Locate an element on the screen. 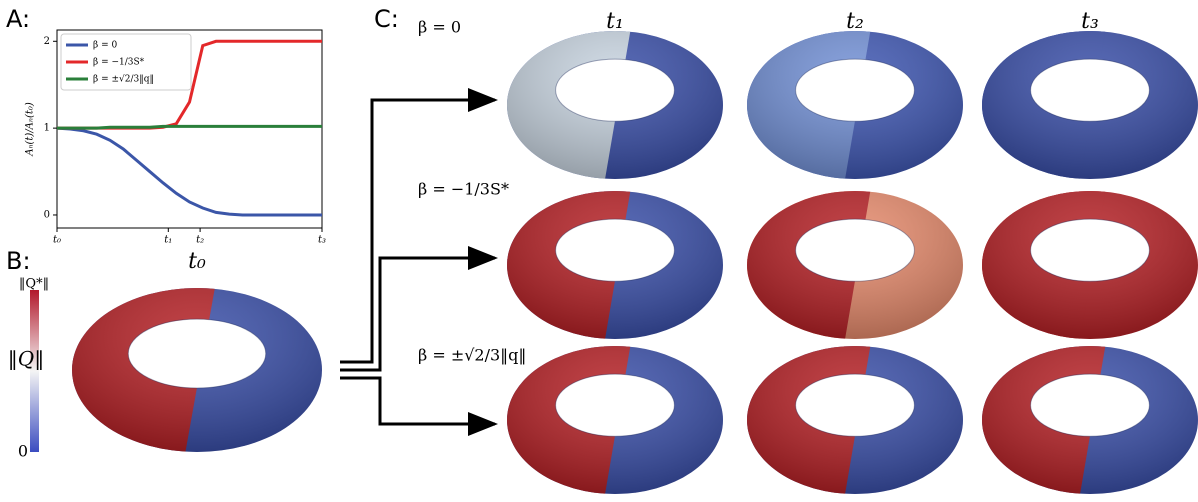  legend-label: β = ±√2/3‖q‖ is located at coordinates (123, 79).